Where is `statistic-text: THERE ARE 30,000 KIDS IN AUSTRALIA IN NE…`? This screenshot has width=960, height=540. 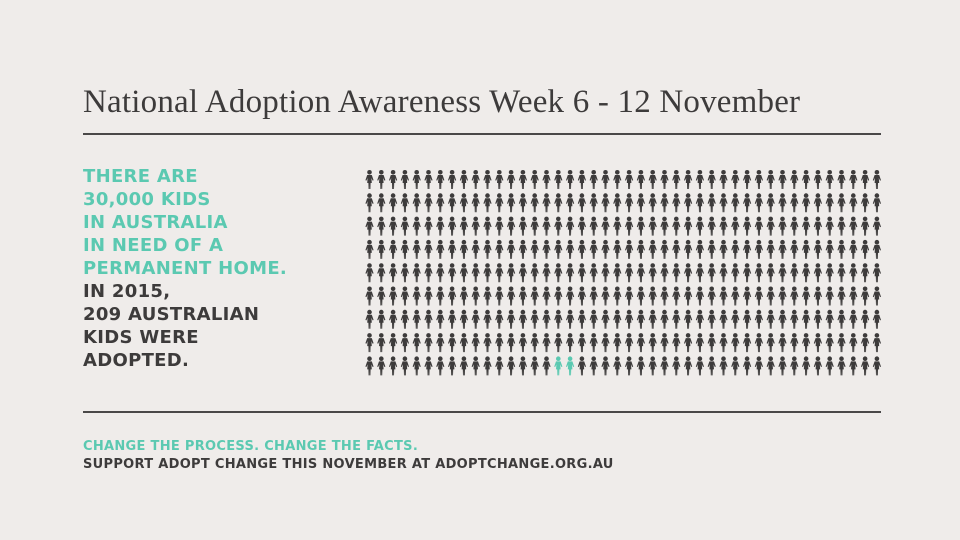 statistic-text: THERE ARE 30,000 KIDS IN AUSTRALIA IN NE… is located at coordinates (213, 268).